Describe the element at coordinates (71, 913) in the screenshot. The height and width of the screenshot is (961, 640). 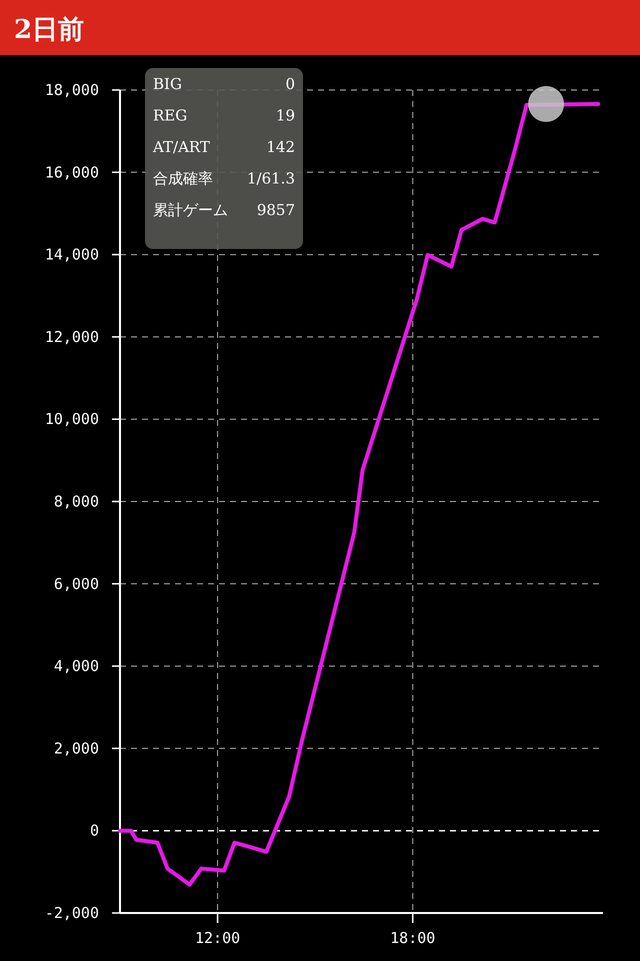
I see `y-tick-label: -2,000` at that location.